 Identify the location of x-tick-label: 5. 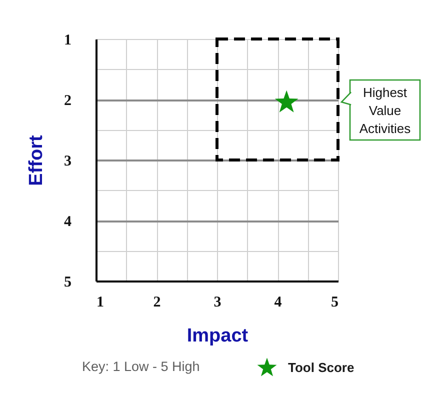
(334, 302).